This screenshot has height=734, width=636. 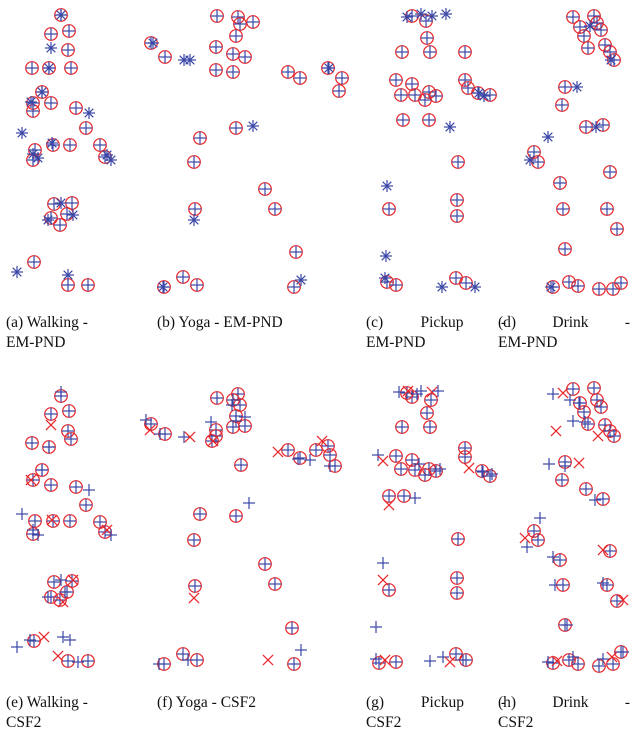 What do you see at coordinates (24, 722) in the screenshot?
I see `caption-e-line2: CSF2` at bounding box center [24, 722].